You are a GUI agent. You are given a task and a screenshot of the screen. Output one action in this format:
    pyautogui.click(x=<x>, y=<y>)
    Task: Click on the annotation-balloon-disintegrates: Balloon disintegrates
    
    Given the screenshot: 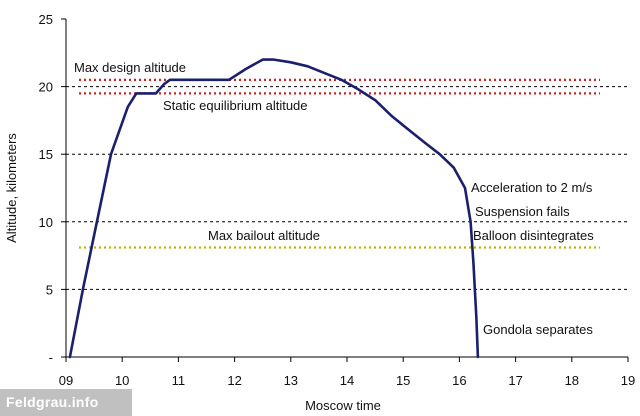 What is the action you would take?
    pyautogui.click(x=533, y=235)
    